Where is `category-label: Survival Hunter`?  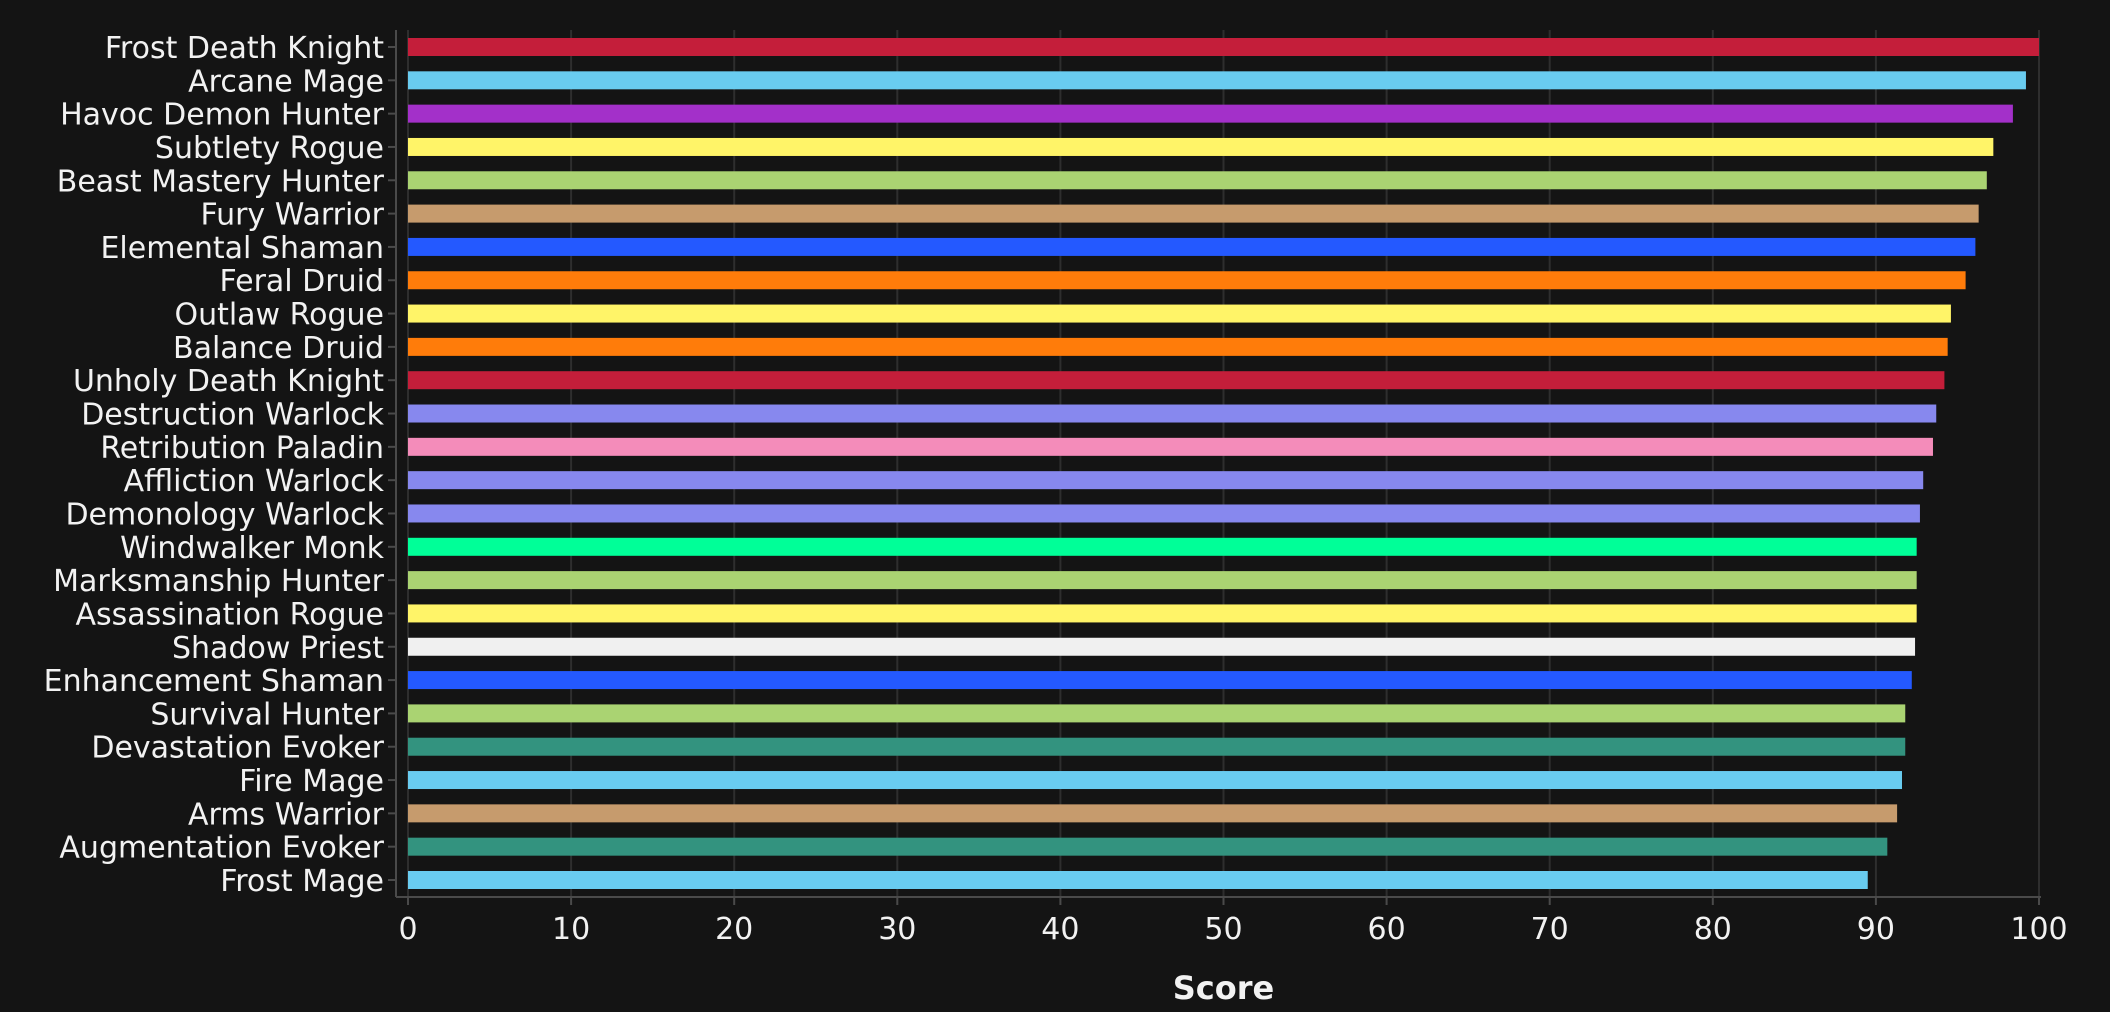
category-label: Survival Hunter is located at coordinates (267, 714).